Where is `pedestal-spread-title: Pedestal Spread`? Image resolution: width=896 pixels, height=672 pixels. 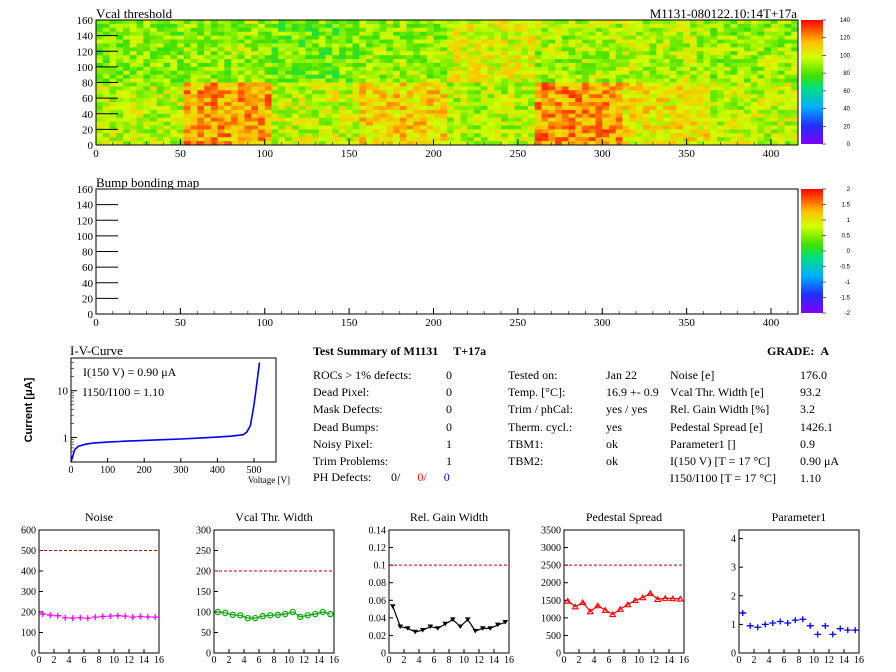
pedestal-spread-title: Pedestal Spread is located at coordinates (624, 517).